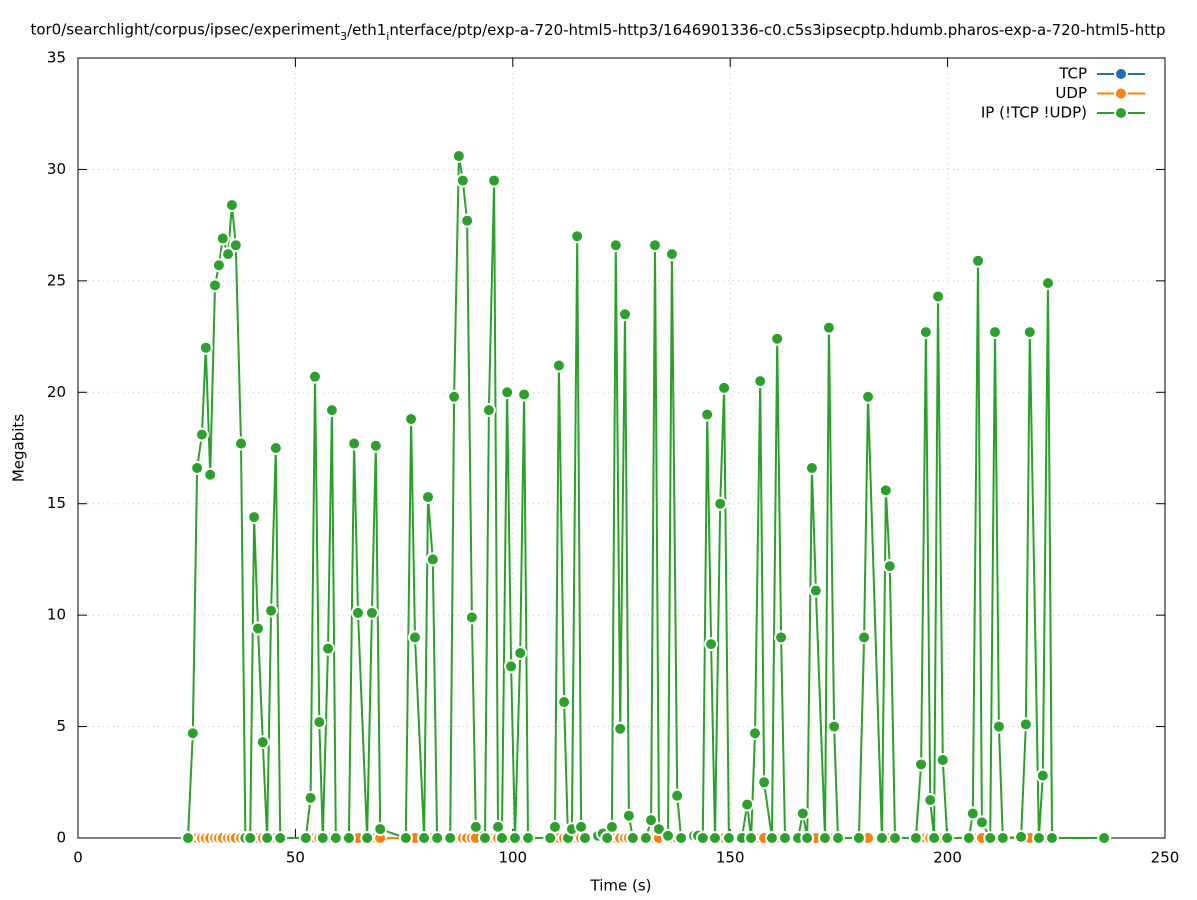 The image size is (1197, 900). What do you see at coordinates (295, 858) in the screenshot?
I see `x-tick-label: 50` at bounding box center [295, 858].